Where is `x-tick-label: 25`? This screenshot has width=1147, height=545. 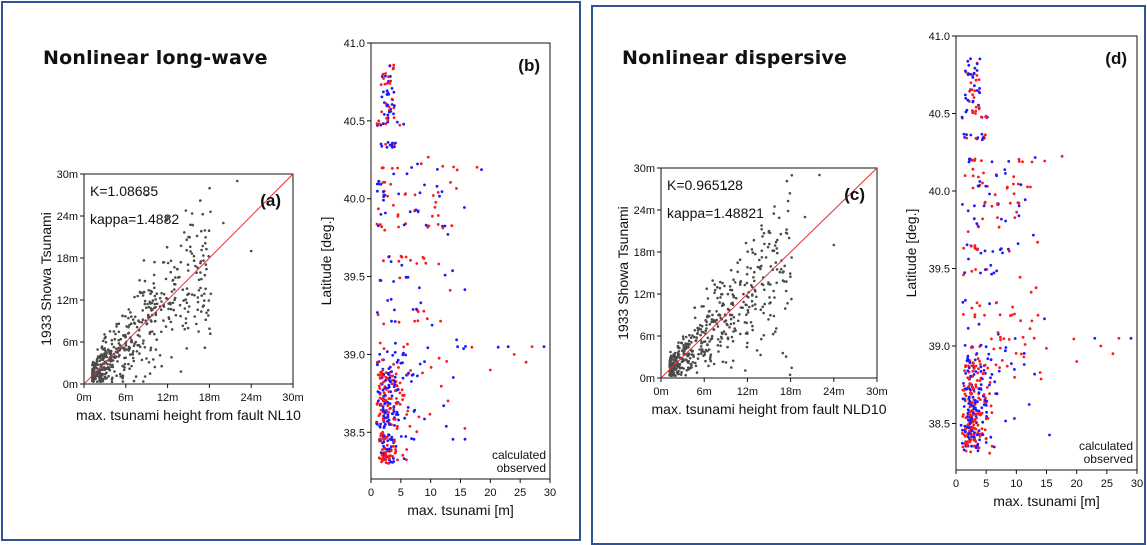 x-tick-label: 25 is located at coordinates (1107, 484).